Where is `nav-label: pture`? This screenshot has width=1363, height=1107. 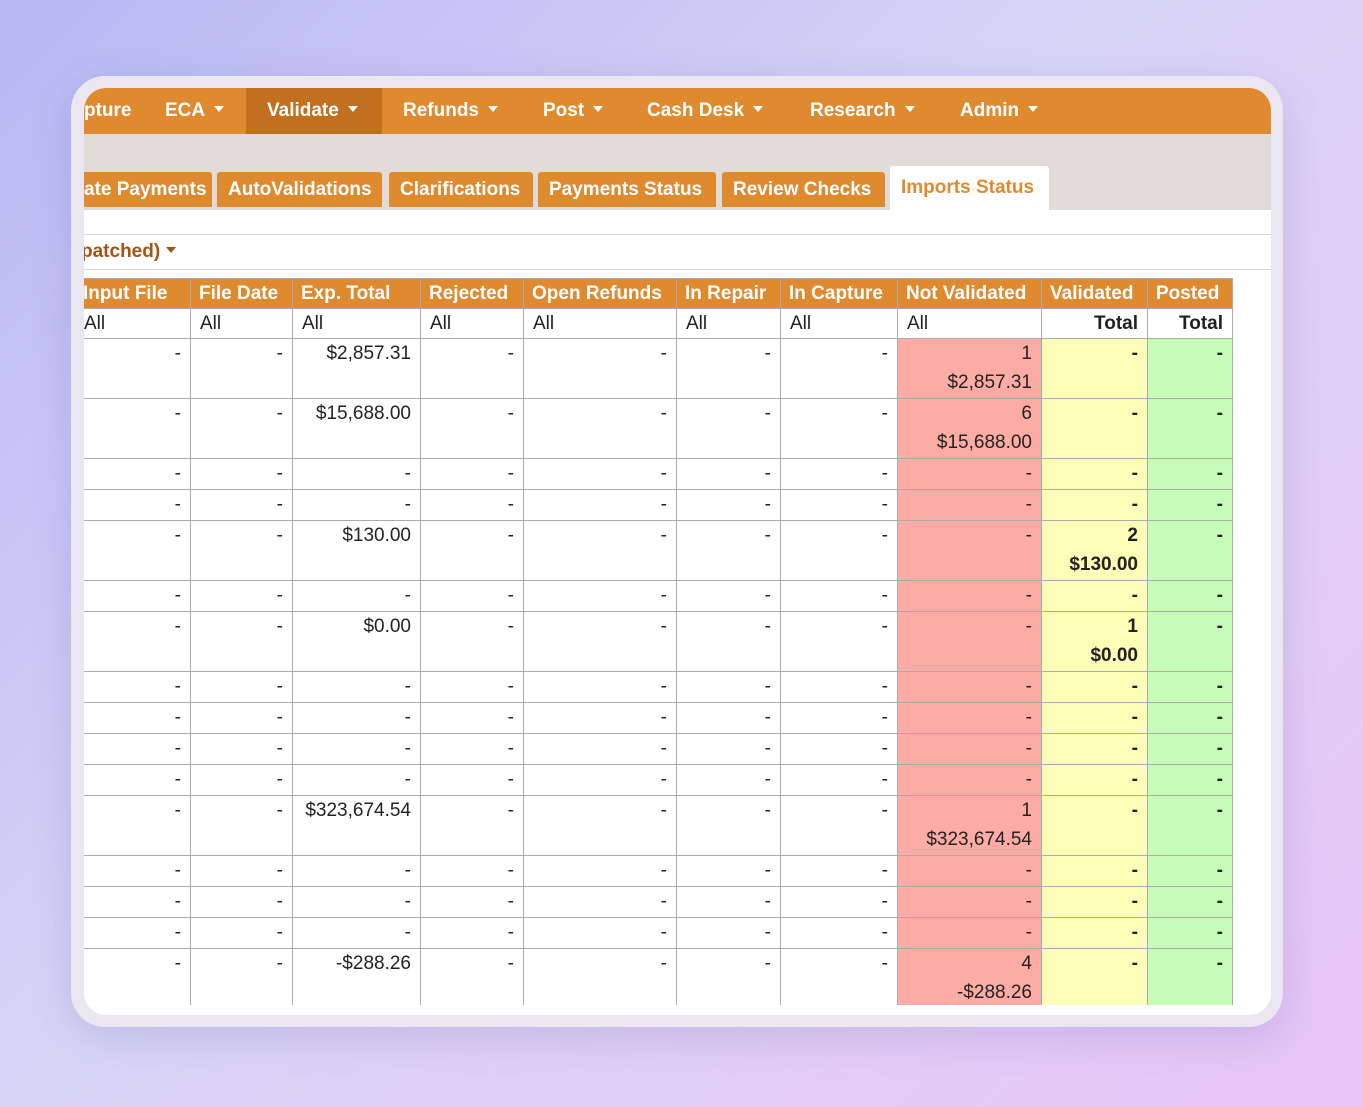 nav-label: pture is located at coordinates (108, 110).